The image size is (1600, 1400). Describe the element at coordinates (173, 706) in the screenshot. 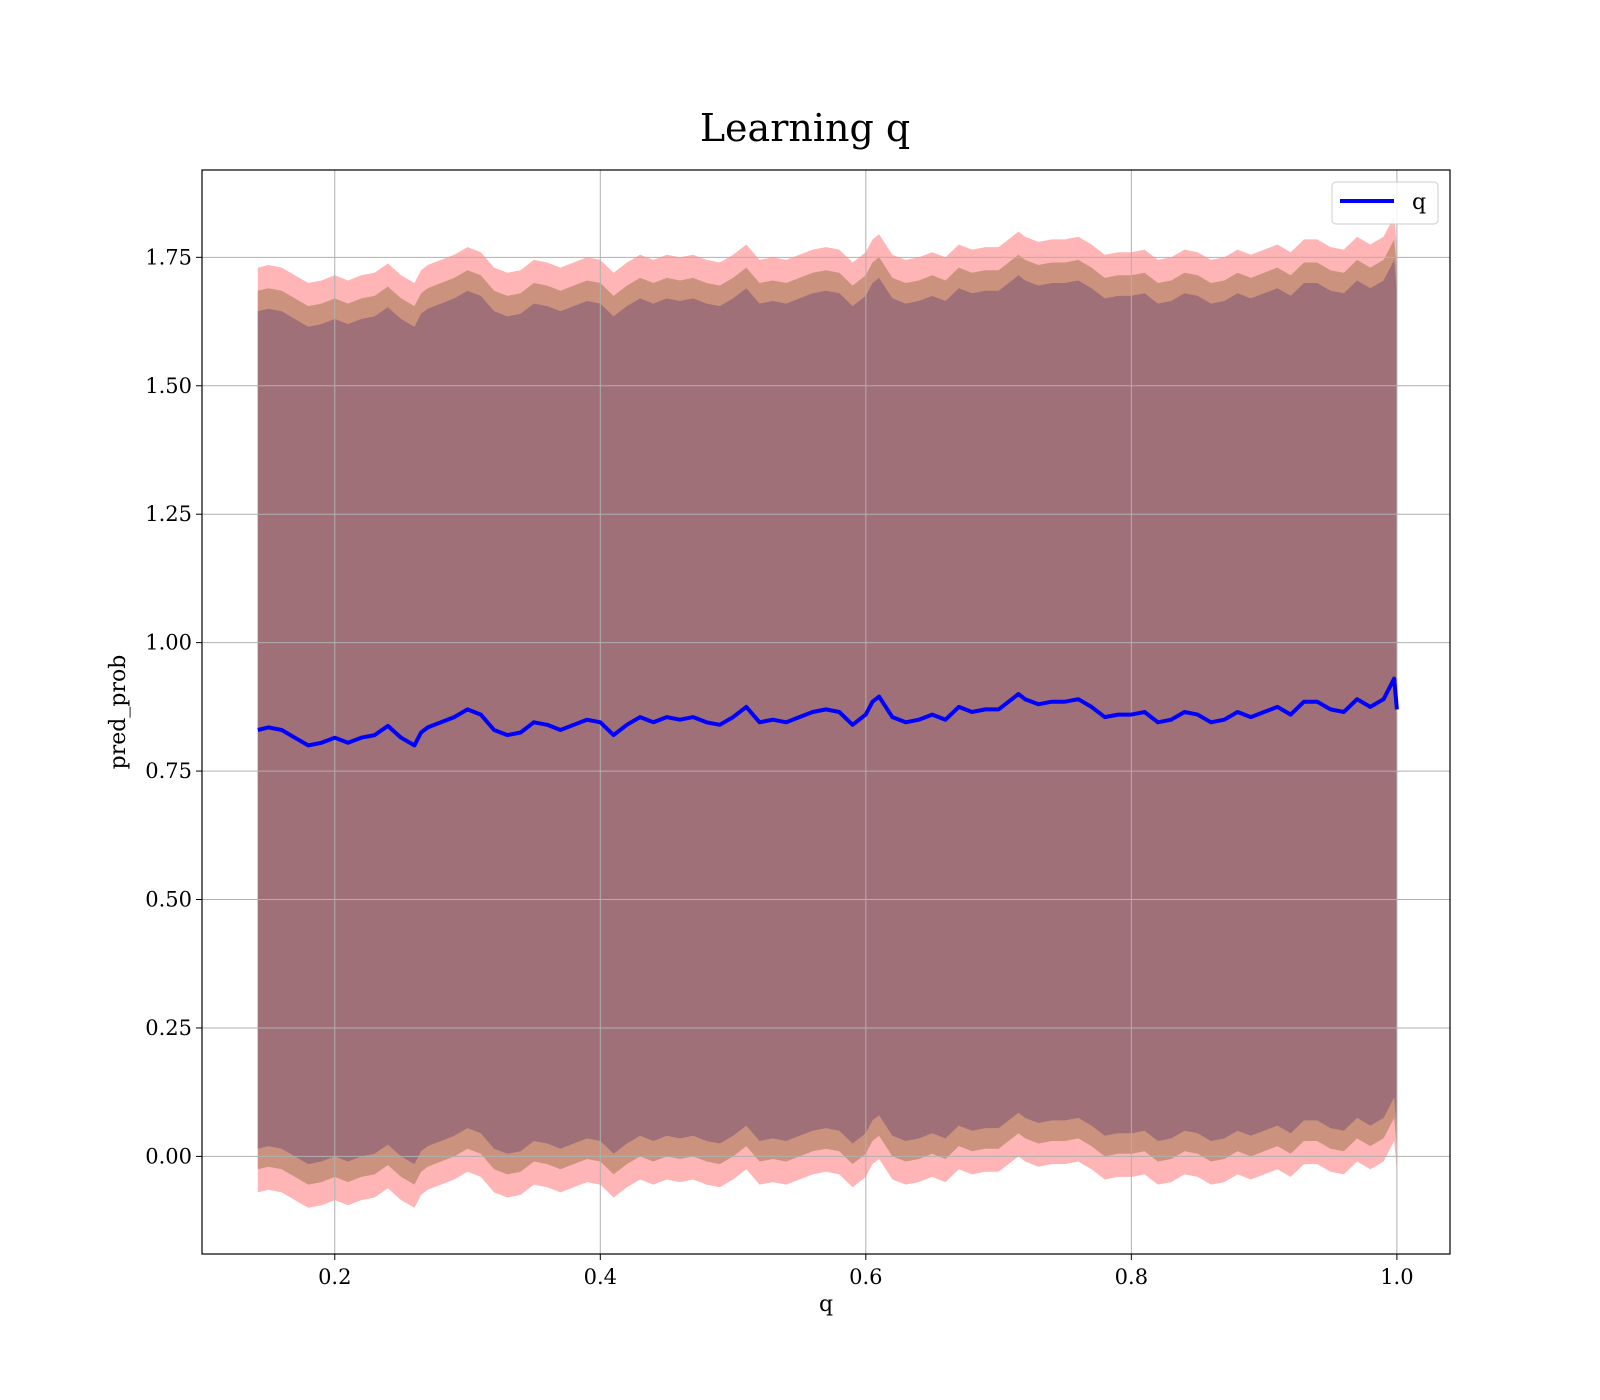

I see `y-axis-ticks: 0.00 0.25 0.50 0.75 1.00 1.25 1.50 1.75` at that location.